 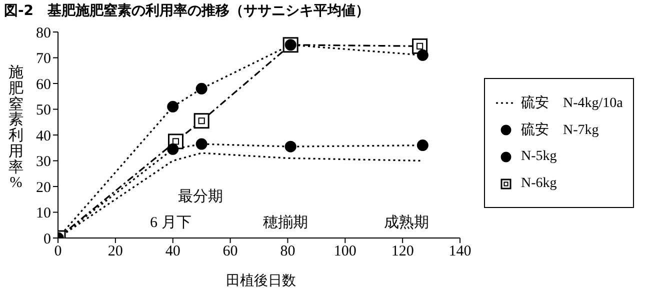 What do you see at coordinates (230, 252) in the screenshot?
I see `x-tick-label: 60` at bounding box center [230, 252].